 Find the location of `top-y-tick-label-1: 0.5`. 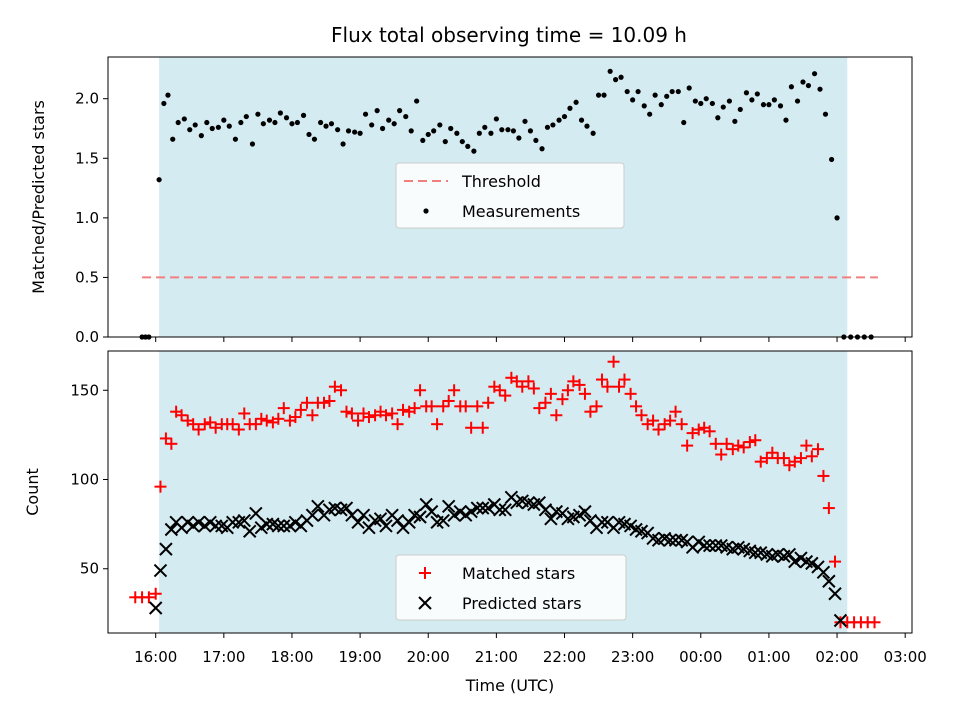

top-y-tick-label-1: 0.5 is located at coordinates (87, 277).